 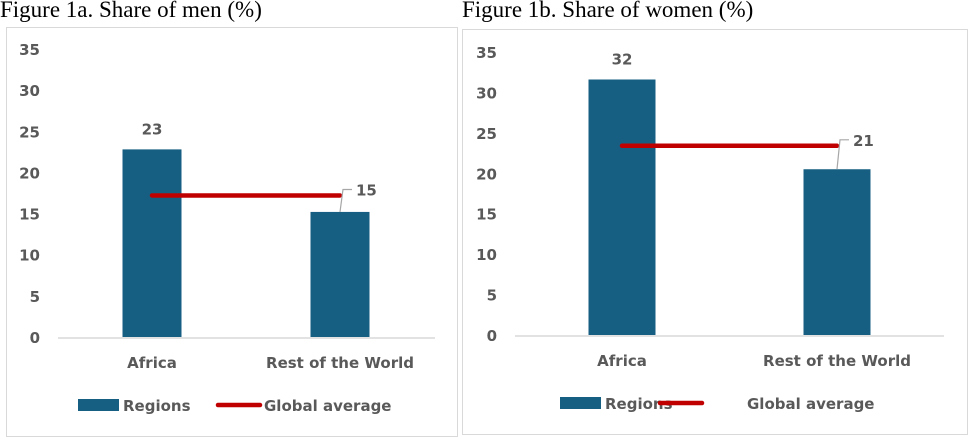 What do you see at coordinates (328, 406) in the screenshot?
I see `chart-1a-legend-global-average-label: Global average` at bounding box center [328, 406].